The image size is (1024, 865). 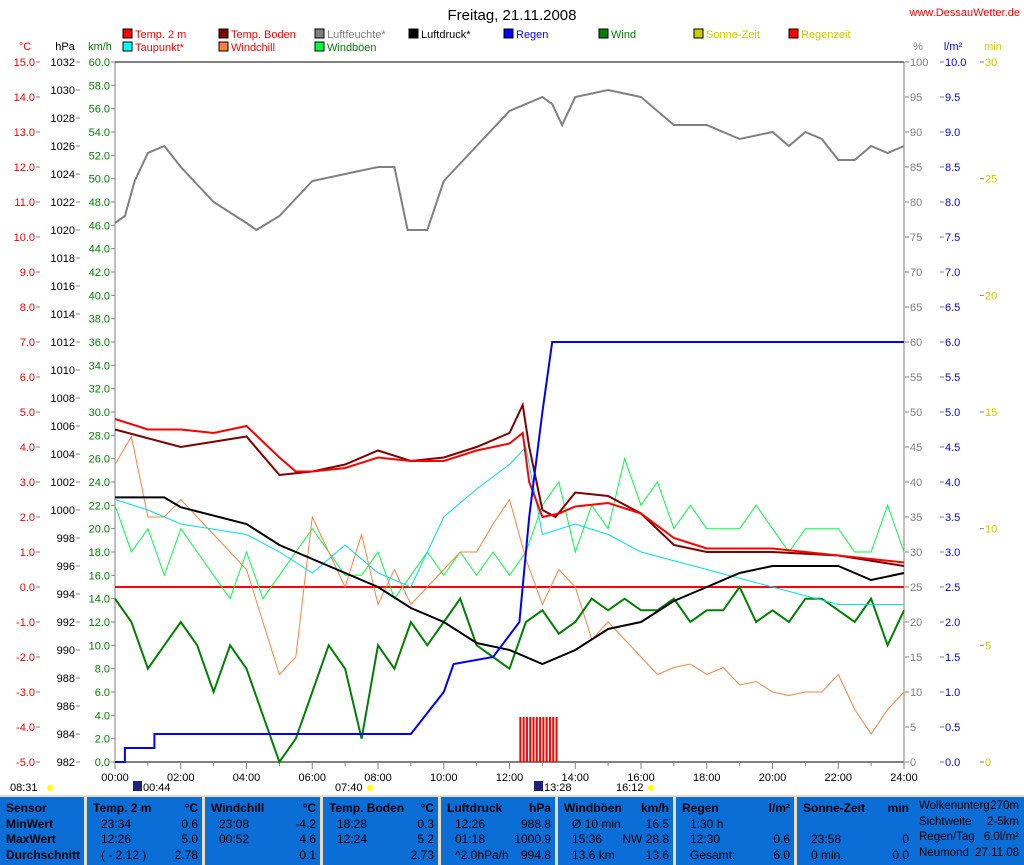 I want to click on press-axis-unit: hPa, so click(x=65, y=47).